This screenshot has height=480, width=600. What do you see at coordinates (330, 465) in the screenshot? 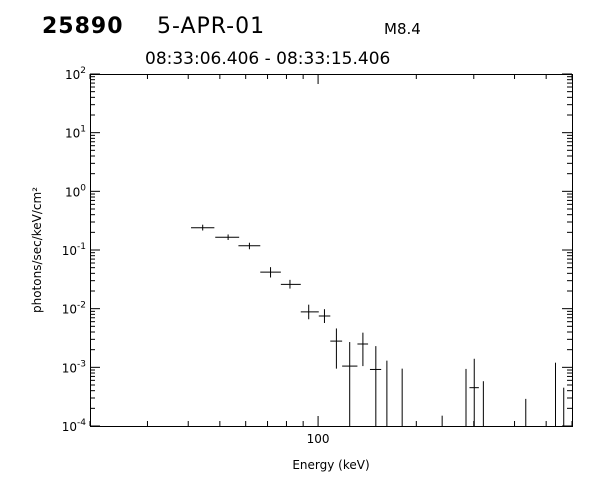
I see `x-axis-label: Energy (keV)` at bounding box center [330, 465].